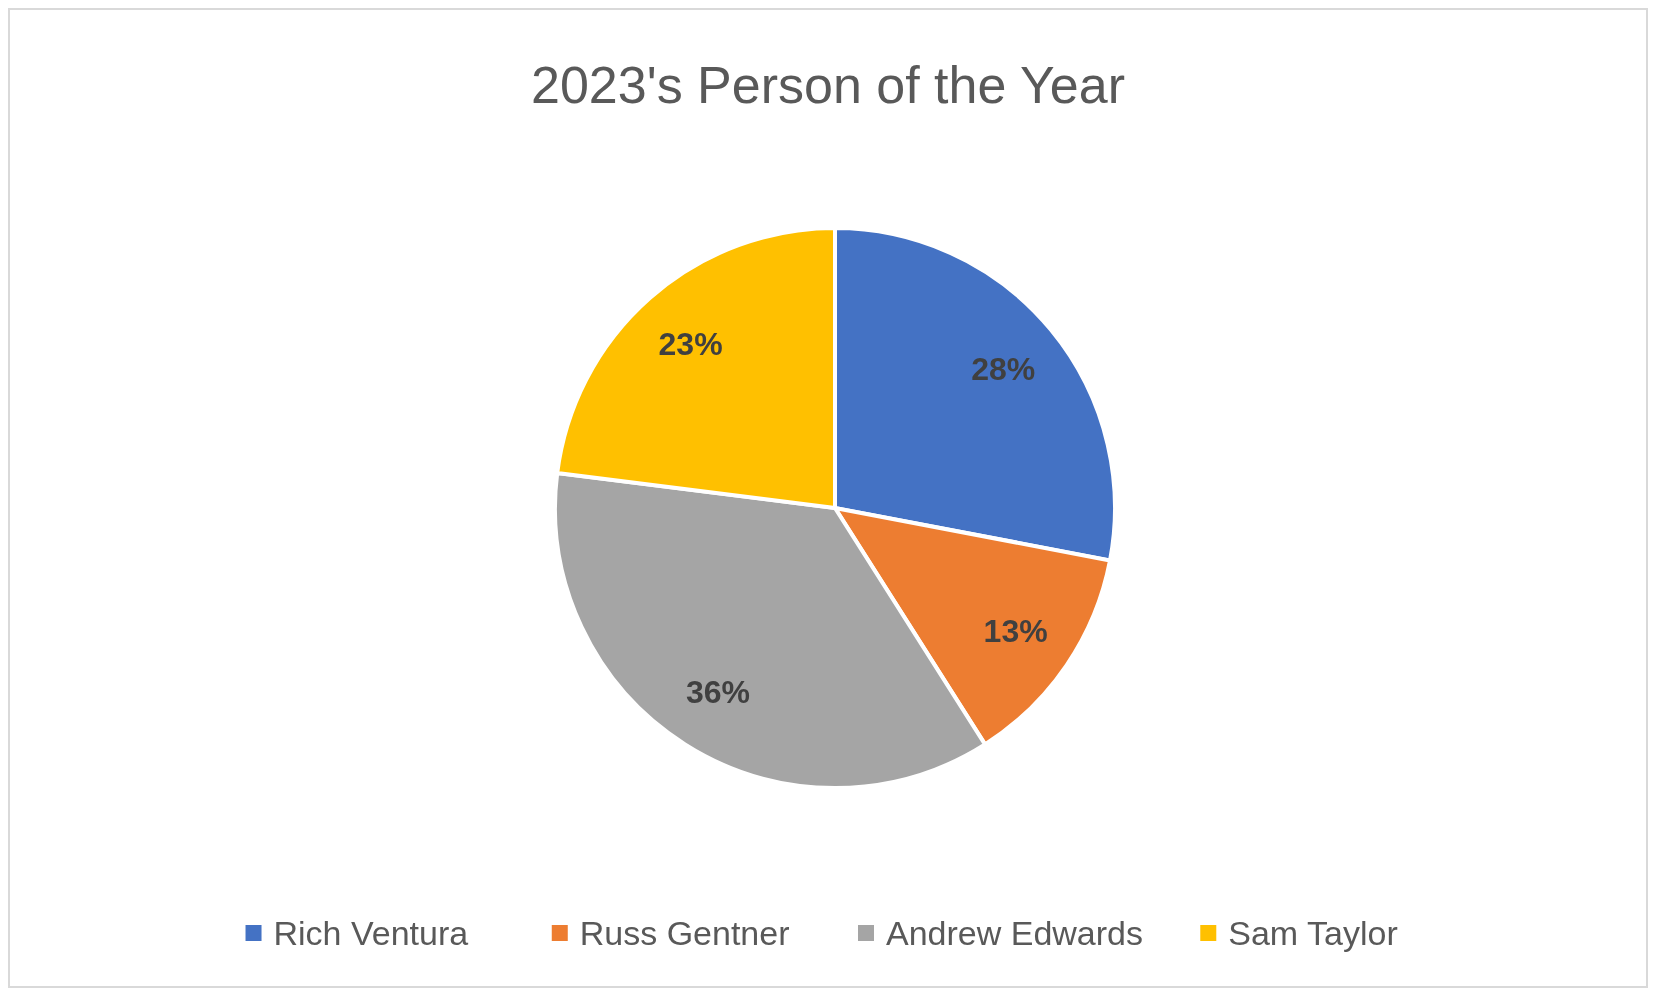  What do you see at coordinates (717, 692) in the screenshot?
I see `data-label: 36%` at bounding box center [717, 692].